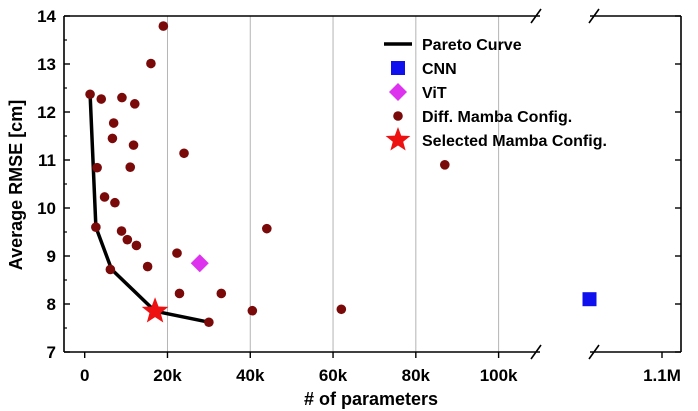 The image size is (698, 411). I want to click on y-tick-label: 14, so click(46, 16).